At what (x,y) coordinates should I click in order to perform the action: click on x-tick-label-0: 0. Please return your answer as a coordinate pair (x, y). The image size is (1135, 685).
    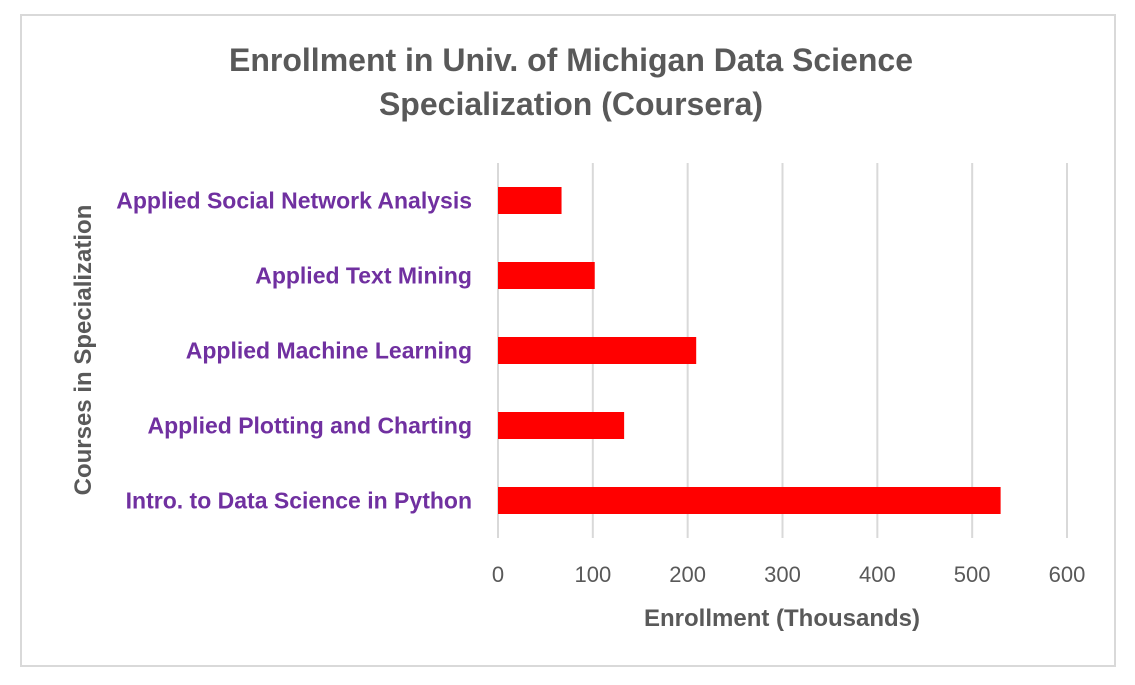
    Looking at the image, I should click on (498, 574).